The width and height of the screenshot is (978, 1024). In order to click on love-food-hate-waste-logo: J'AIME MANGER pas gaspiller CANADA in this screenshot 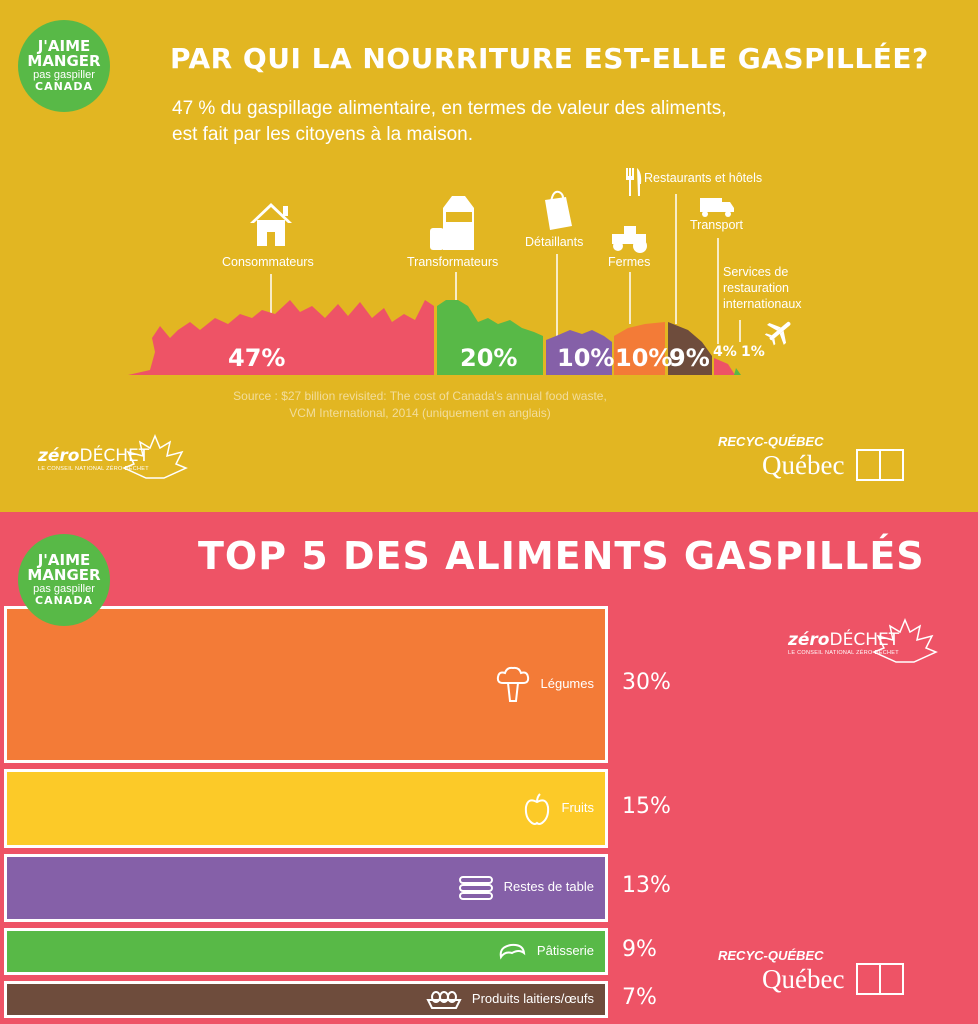, I will do `click(64, 66)`.